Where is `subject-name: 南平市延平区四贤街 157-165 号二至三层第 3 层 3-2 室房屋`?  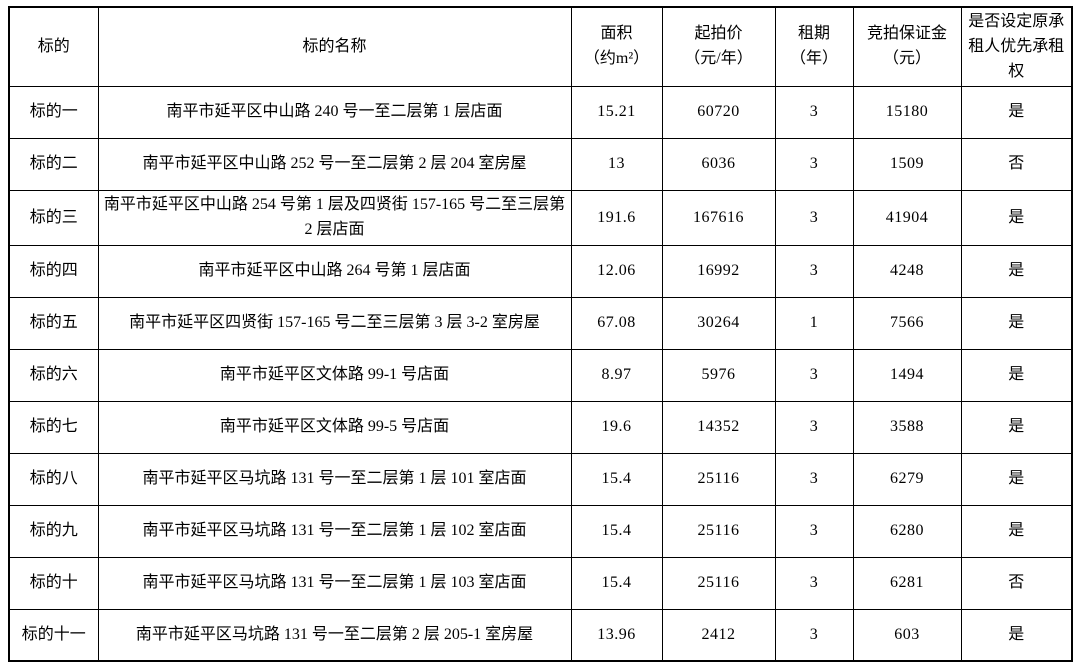 subject-name: 南平市延平区四贤街 157-165 号二至三层第 3 层 3-2 室房屋 is located at coordinates (334, 323).